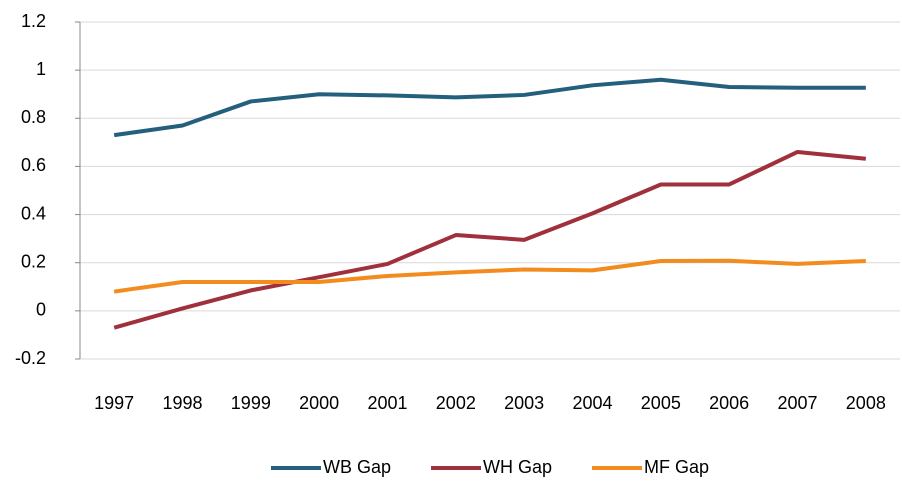  Describe the element at coordinates (387, 403) in the screenshot. I see `x-tick-label: 2001` at that location.